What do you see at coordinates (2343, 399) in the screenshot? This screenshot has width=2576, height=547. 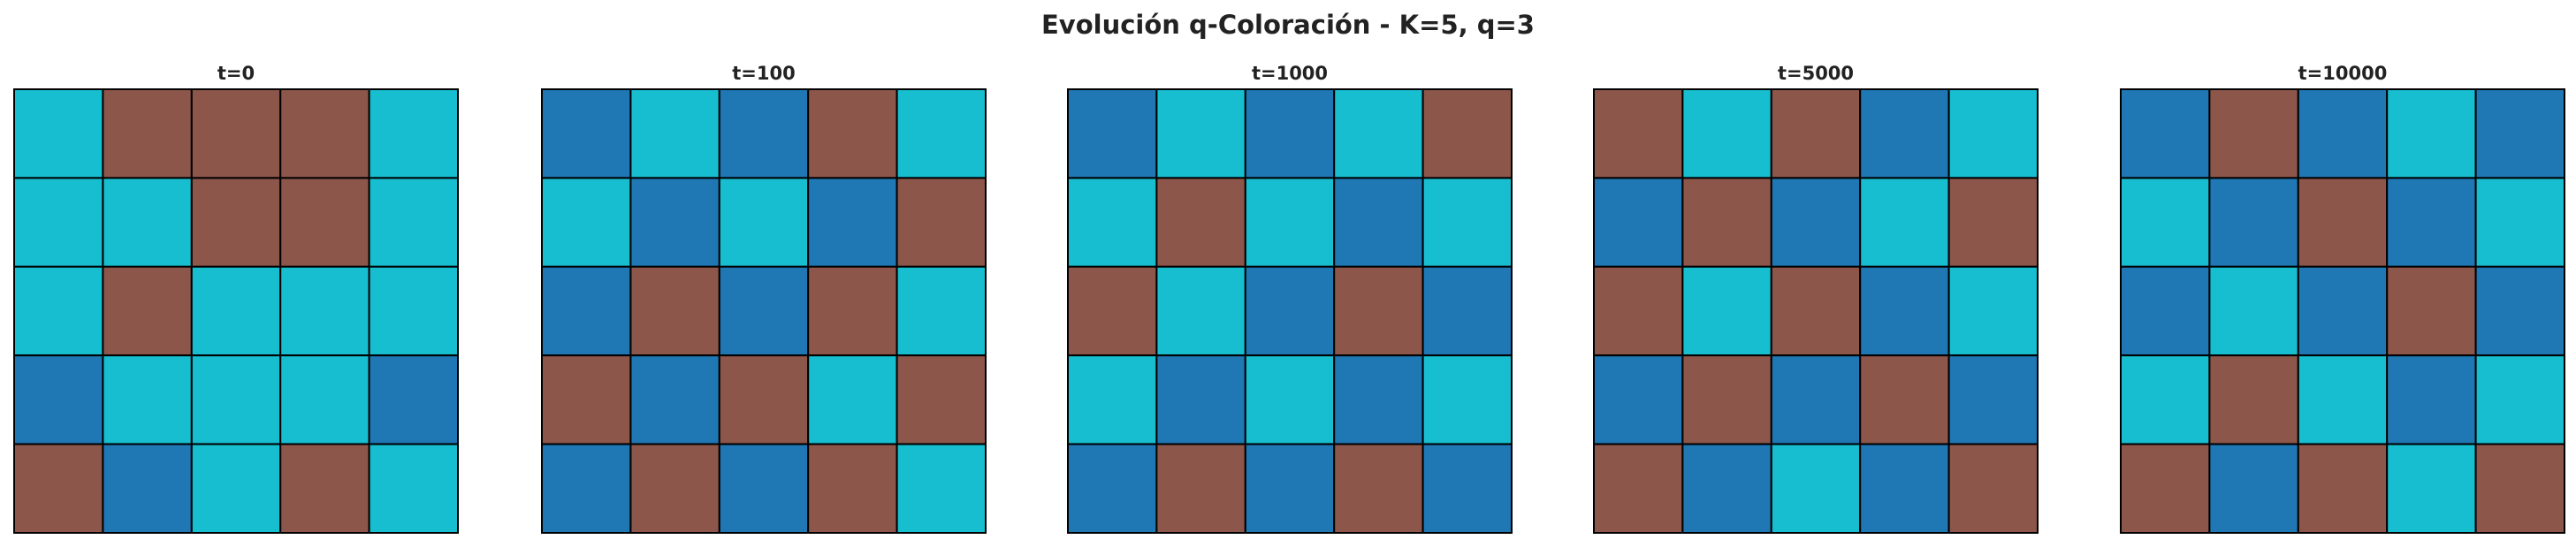 I see `cell-r3-c2` at bounding box center [2343, 399].